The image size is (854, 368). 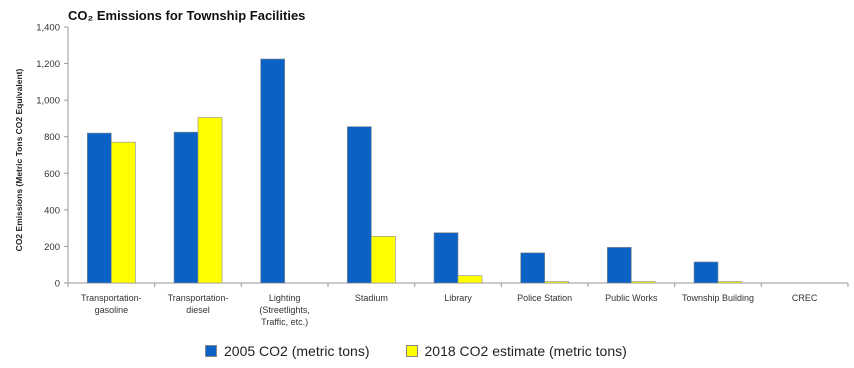 What do you see at coordinates (198, 304) in the screenshot?
I see `x-tick-label: Transportation-diesel` at bounding box center [198, 304].